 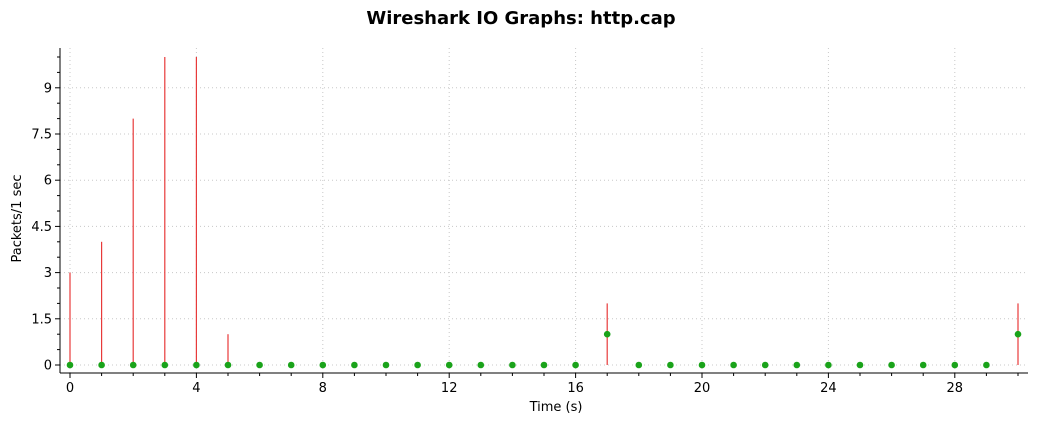 I want to click on x-tick-label: 16, so click(x=575, y=388).